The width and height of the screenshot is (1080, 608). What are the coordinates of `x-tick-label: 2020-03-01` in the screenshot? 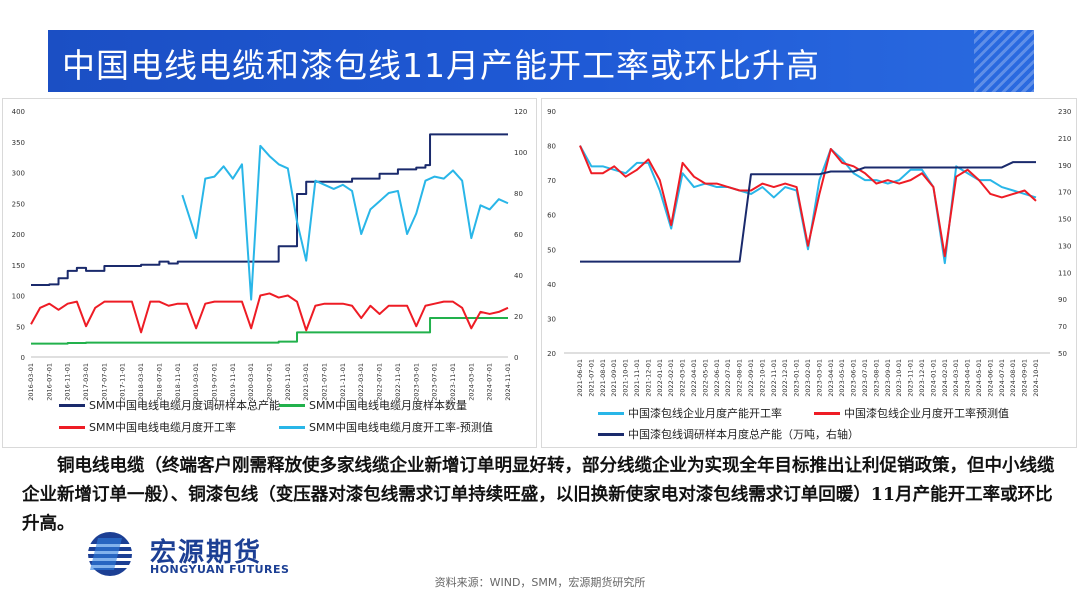 It's located at (251, 382).